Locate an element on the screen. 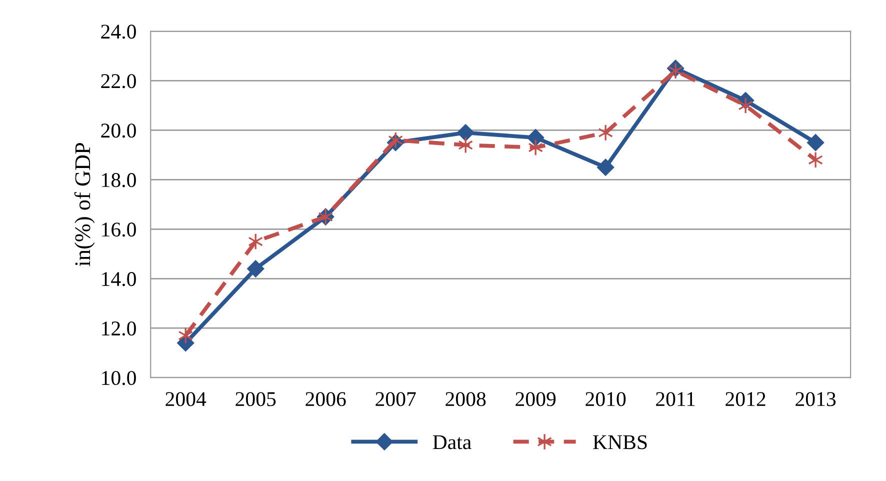  y-tick-label: 10.0 is located at coordinates (119, 378).